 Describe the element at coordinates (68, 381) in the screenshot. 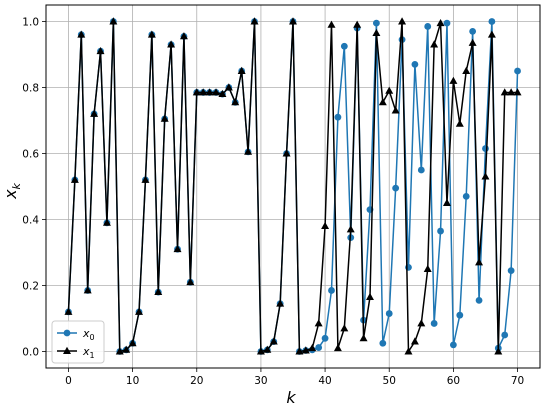

I see `x-tick-label: 0` at that location.